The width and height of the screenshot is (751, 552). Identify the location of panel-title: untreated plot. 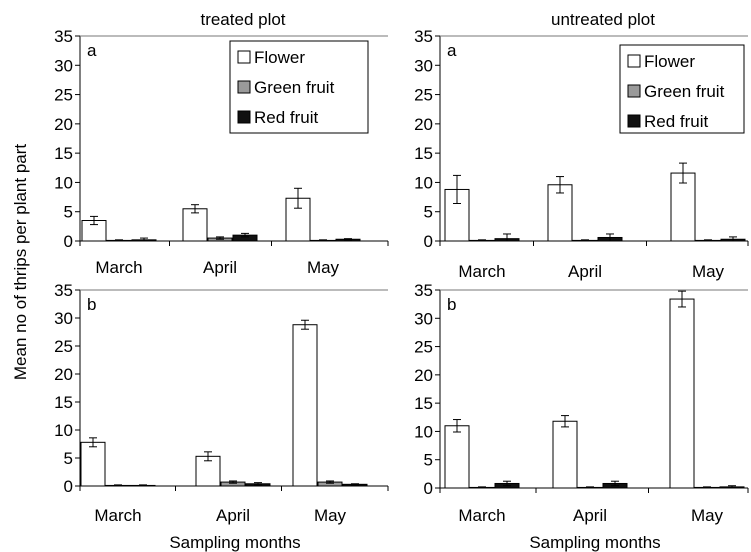
(603, 19).